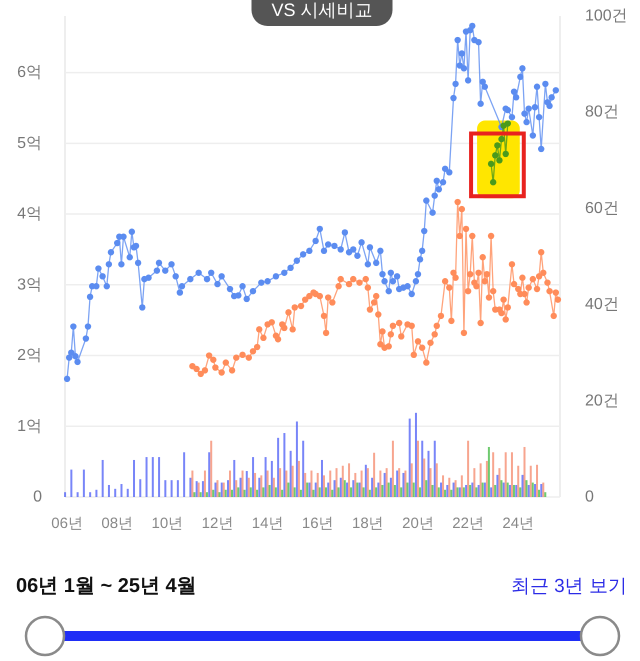 The image size is (640, 661). Describe the element at coordinates (418, 523) in the screenshot. I see `x-tick-label: 20년` at that location.